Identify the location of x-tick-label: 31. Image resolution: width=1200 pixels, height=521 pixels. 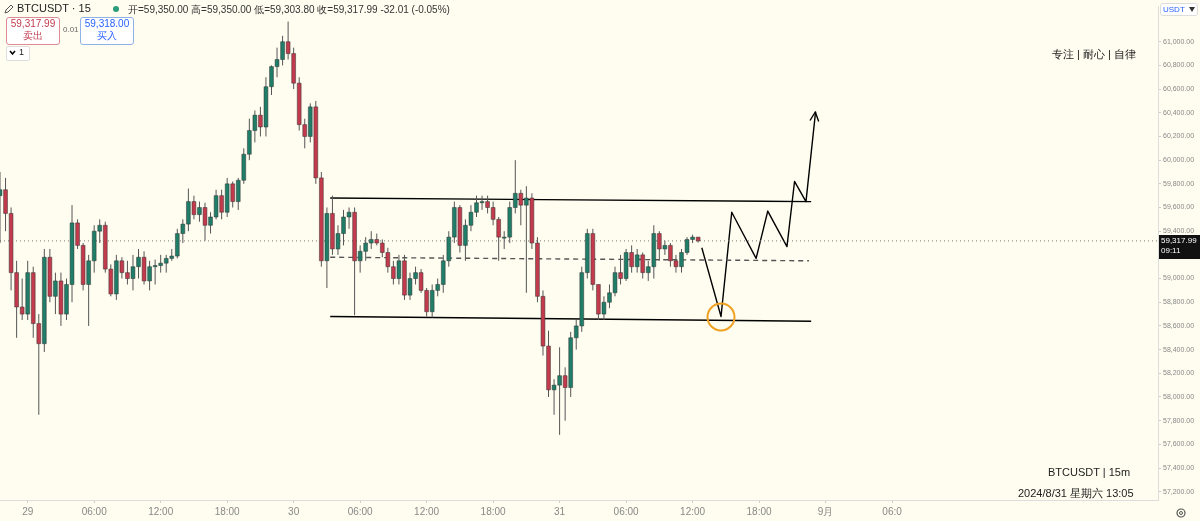
(560, 511).